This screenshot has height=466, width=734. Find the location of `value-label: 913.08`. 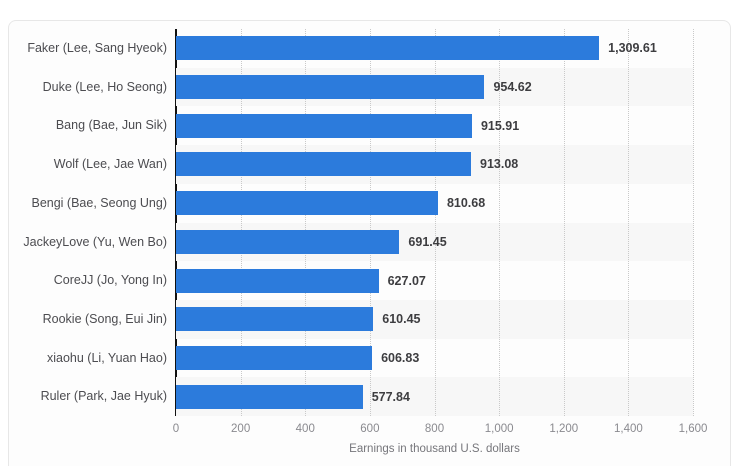

value-label: 913.08 is located at coordinates (499, 164).